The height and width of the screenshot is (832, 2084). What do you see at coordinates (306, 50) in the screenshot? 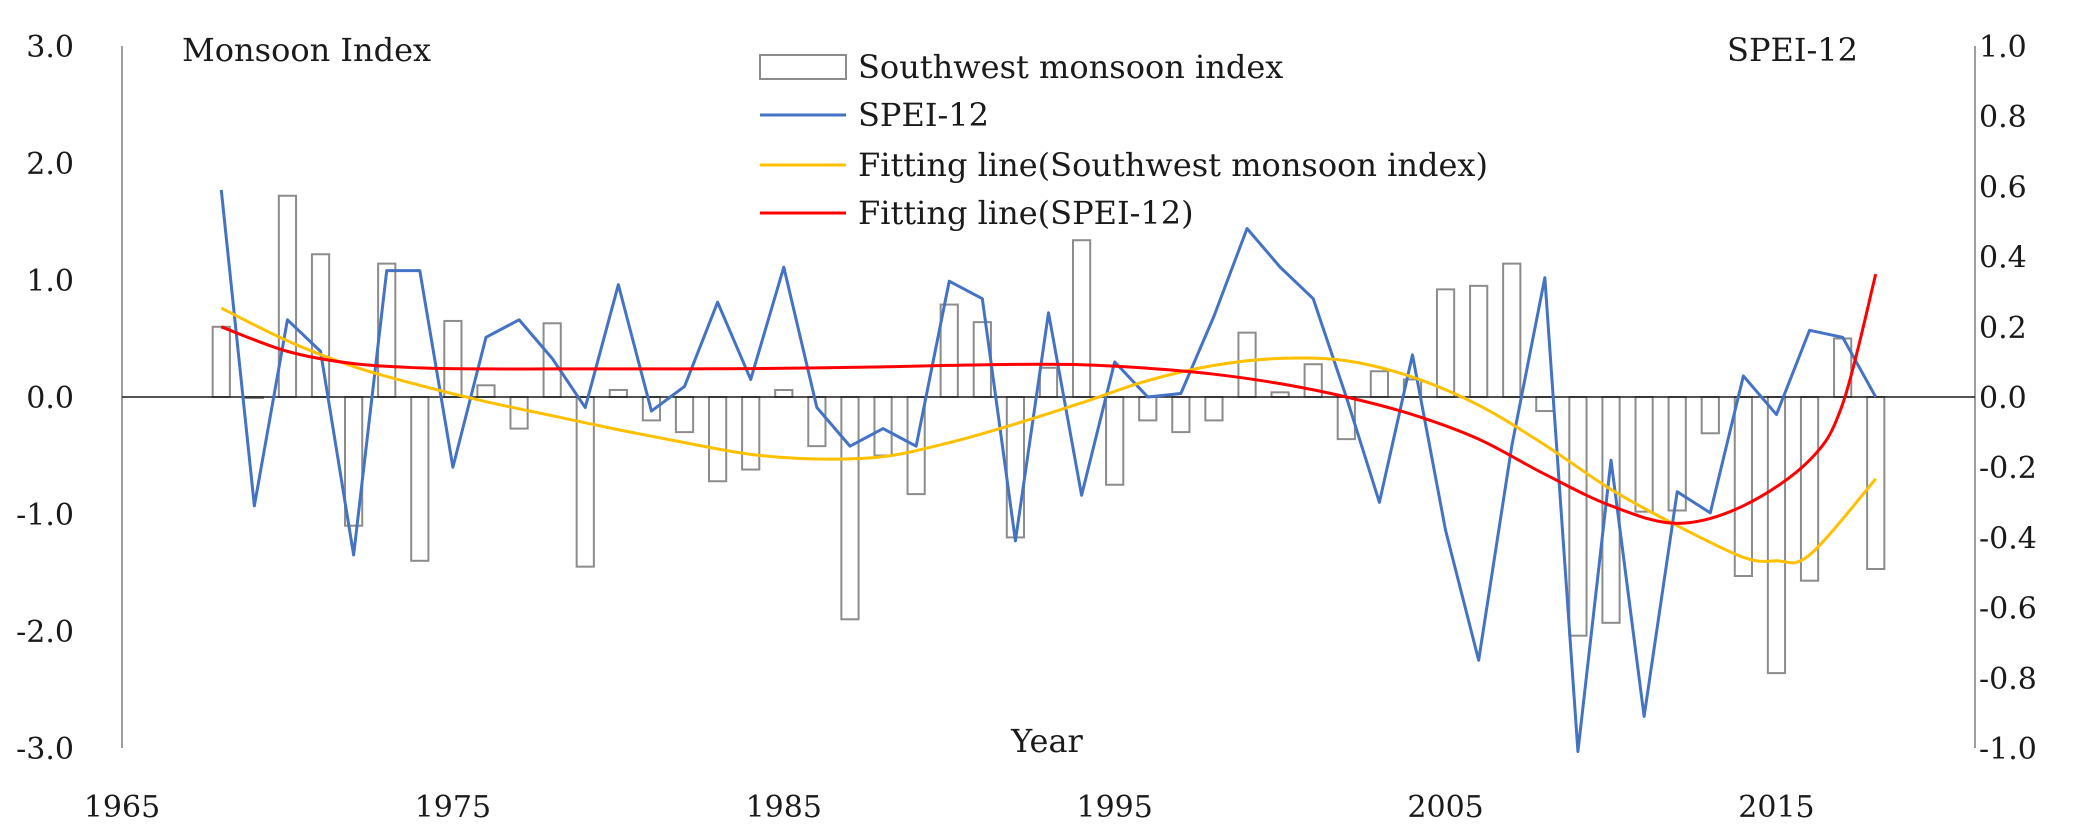
I see `left-axis-title: Monsoon Index` at bounding box center [306, 50].